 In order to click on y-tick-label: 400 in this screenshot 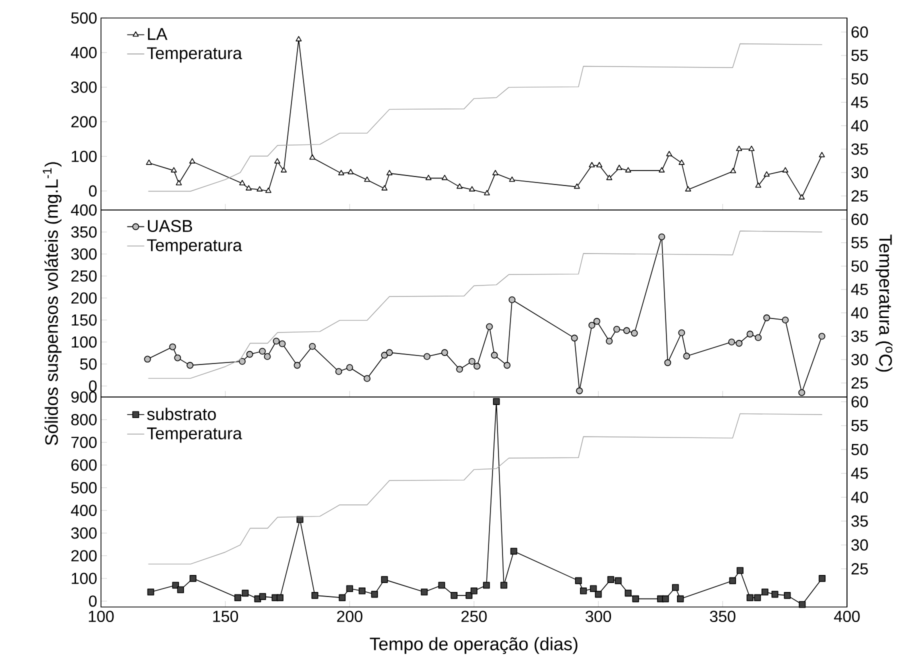, I will do `click(83, 210)`.